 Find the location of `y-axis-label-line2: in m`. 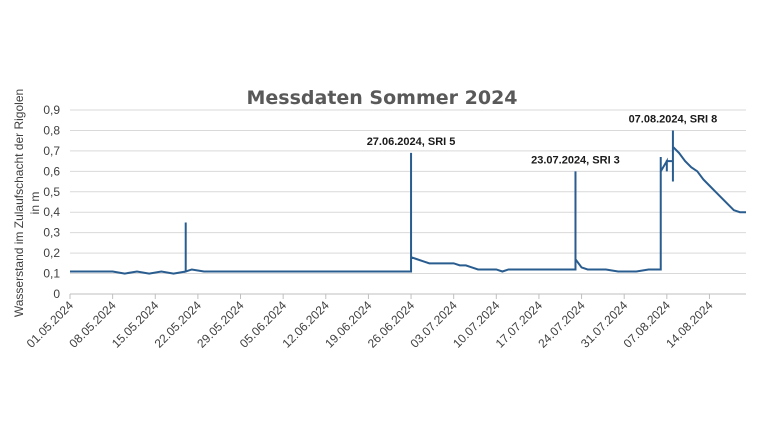

y-axis-label-line2: in m is located at coordinates (35, 203).